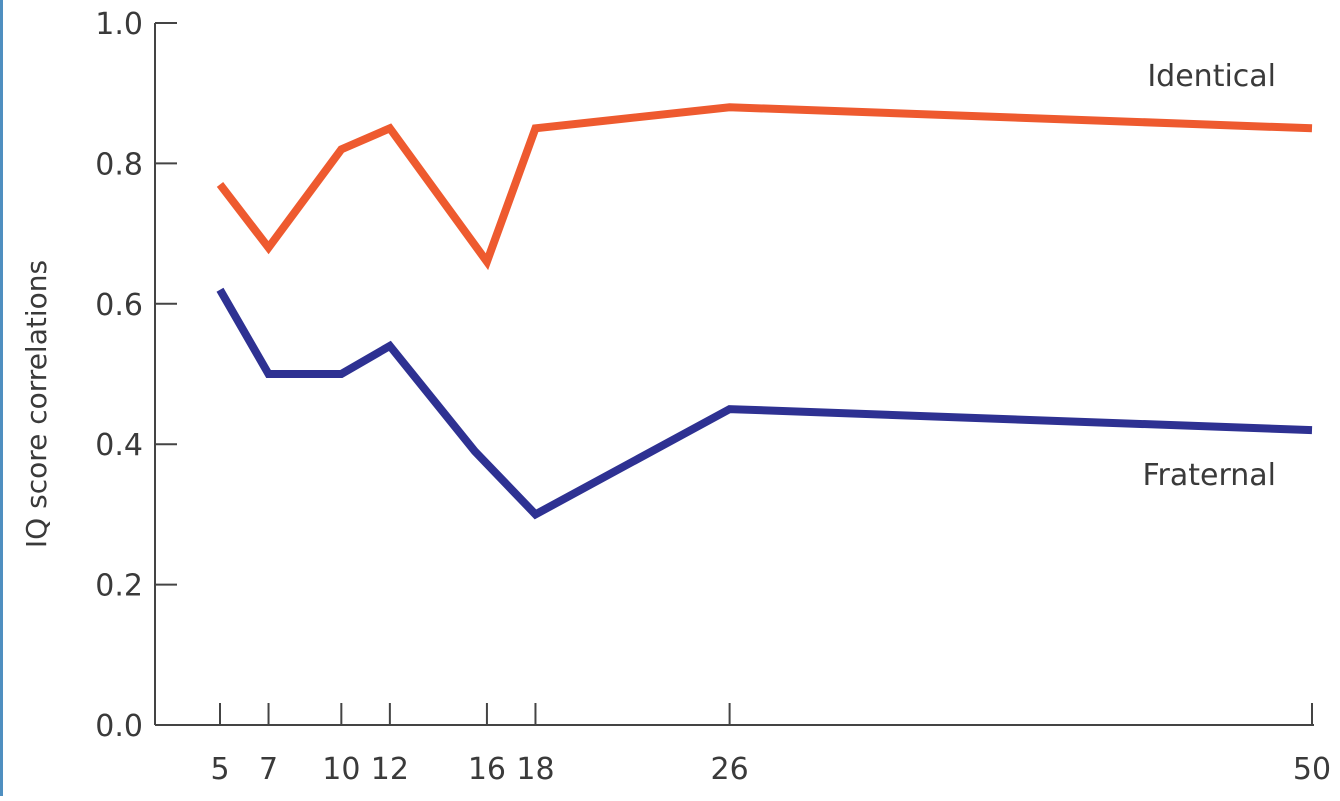 Image resolution: width=1340 pixels, height=801 pixels. I want to click on x-tick-label: 12, so click(390, 769).